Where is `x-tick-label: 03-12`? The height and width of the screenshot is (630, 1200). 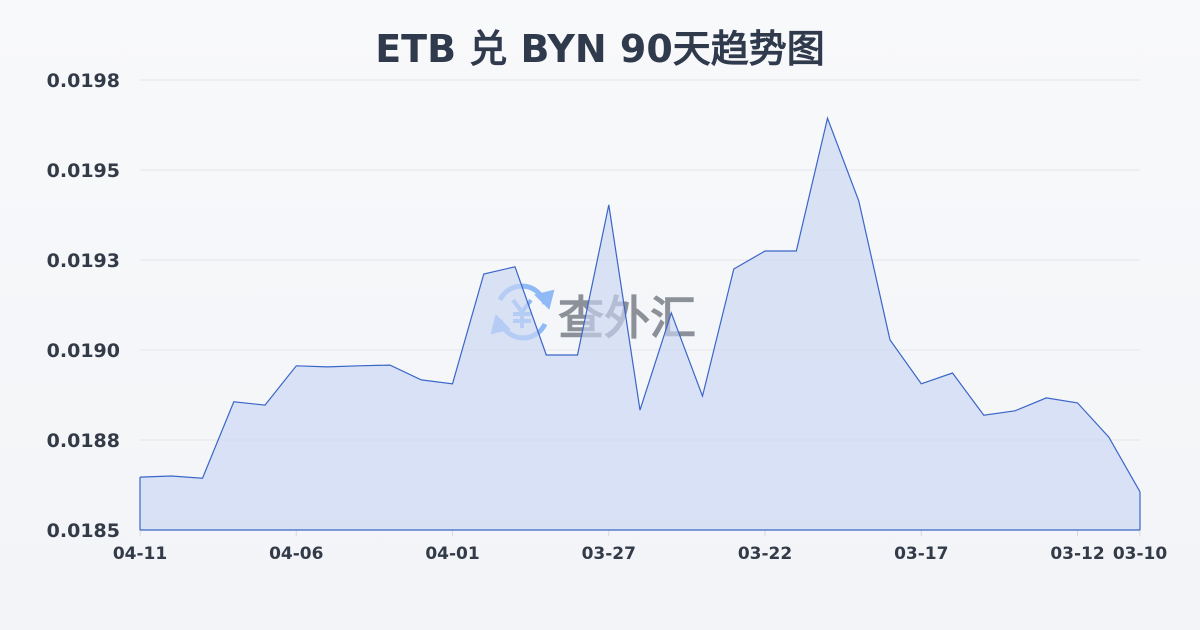
x-tick-label: 03-12 is located at coordinates (1077, 554).